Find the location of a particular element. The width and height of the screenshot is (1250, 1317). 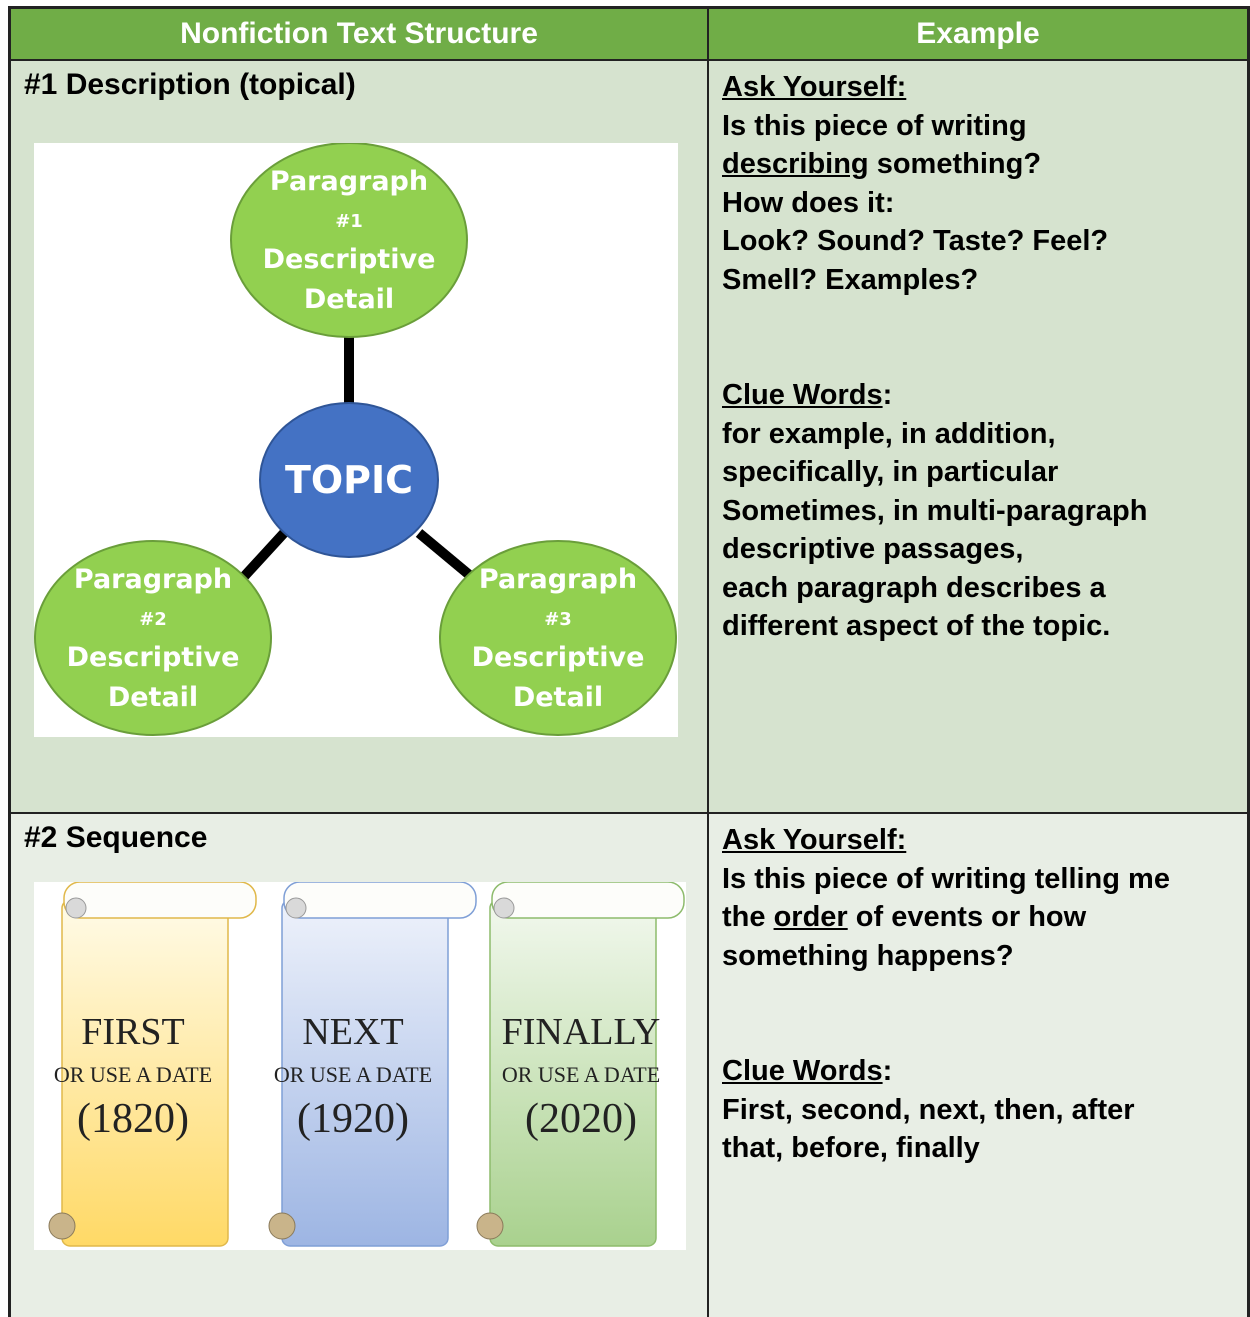

header-cell: Example is located at coordinates (978, 34).